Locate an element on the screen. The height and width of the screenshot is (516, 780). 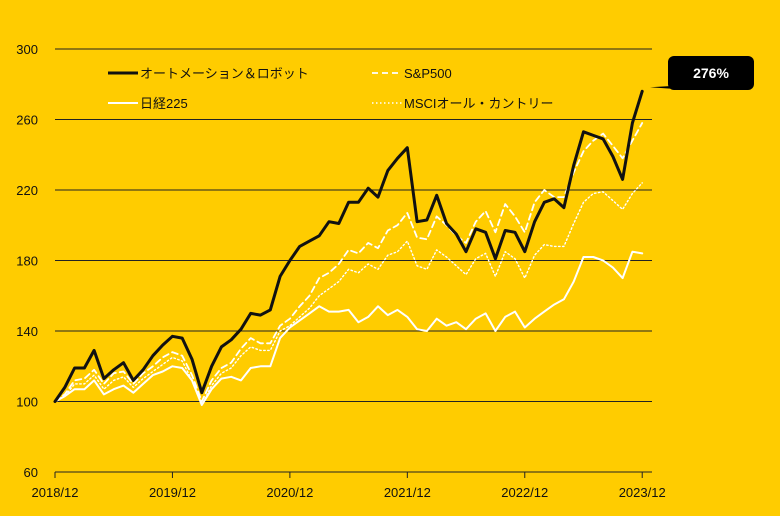
y-tick-label: 300 is located at coordinates (27, 49).